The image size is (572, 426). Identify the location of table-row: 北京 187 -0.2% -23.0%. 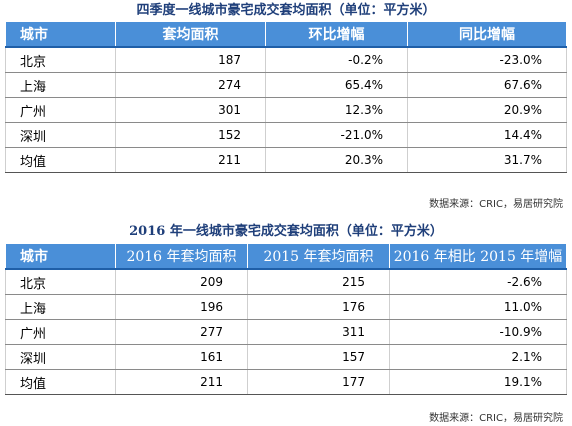
(286, 60).